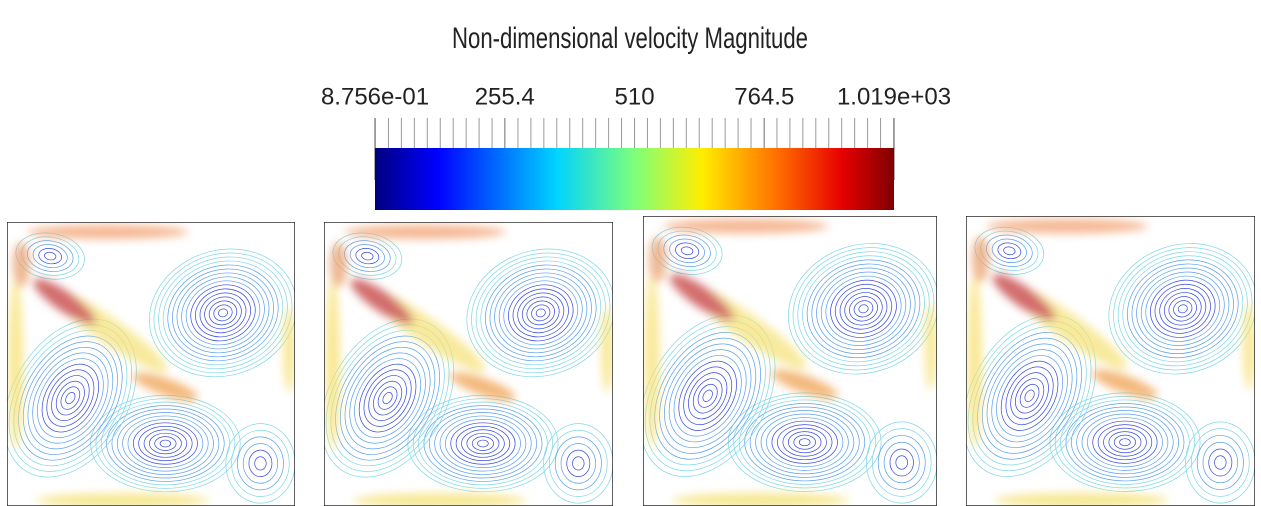 Image resolution: width=1261 pixels, height=506 pixels. What do you see at coordinates (894, 96) in the screenshot?
I see `tick-label: 1.019e+03` at bounding box center [894, 96].